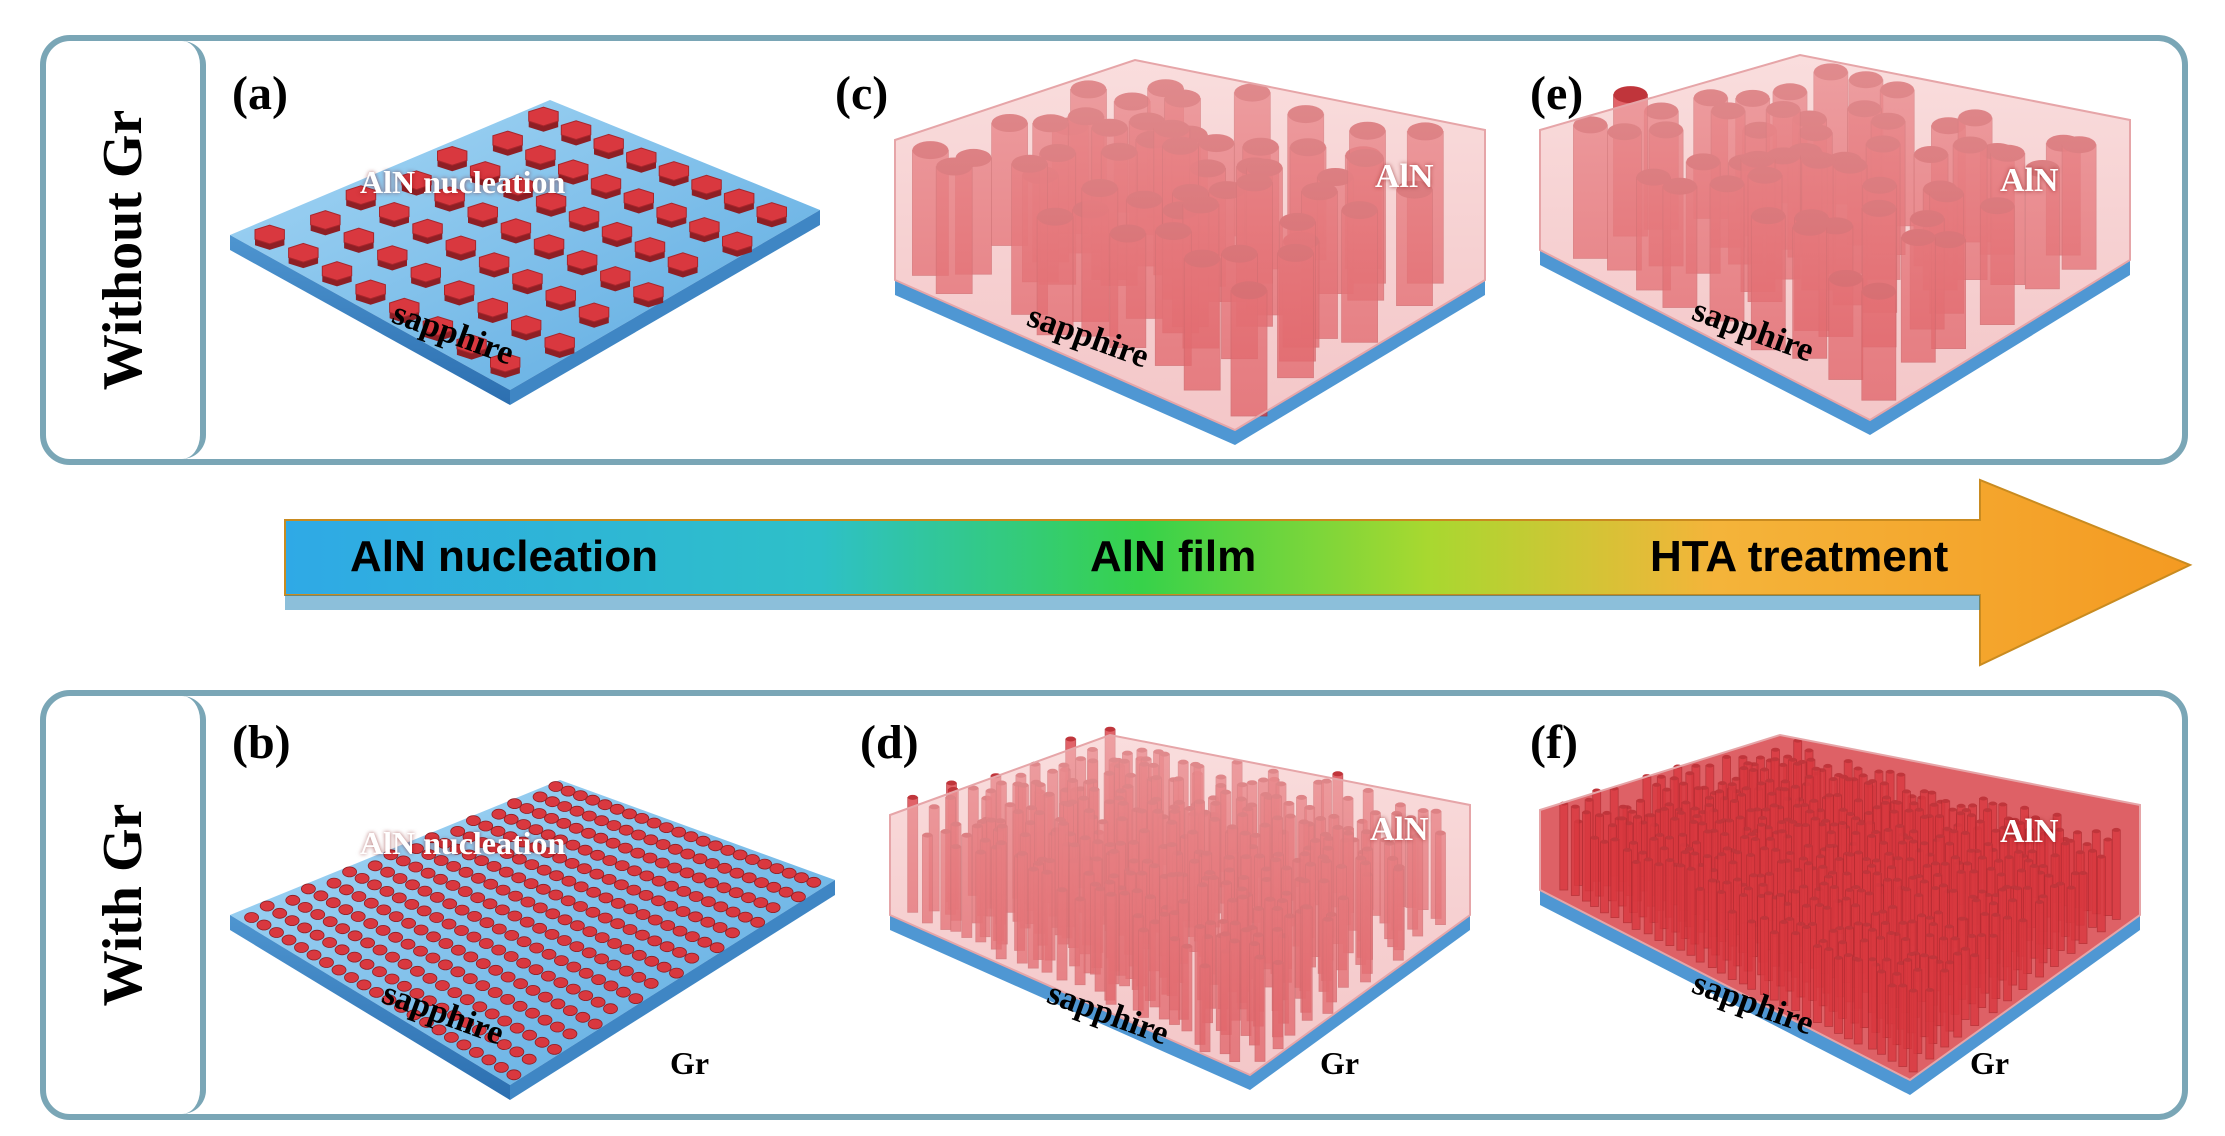 The height and width of the screenshot is (1136, 2225). Describe the element at coordinates (1180, 915) in the screenshot. I see `panel-d: (d) AlN sapphire Gr` at that location.